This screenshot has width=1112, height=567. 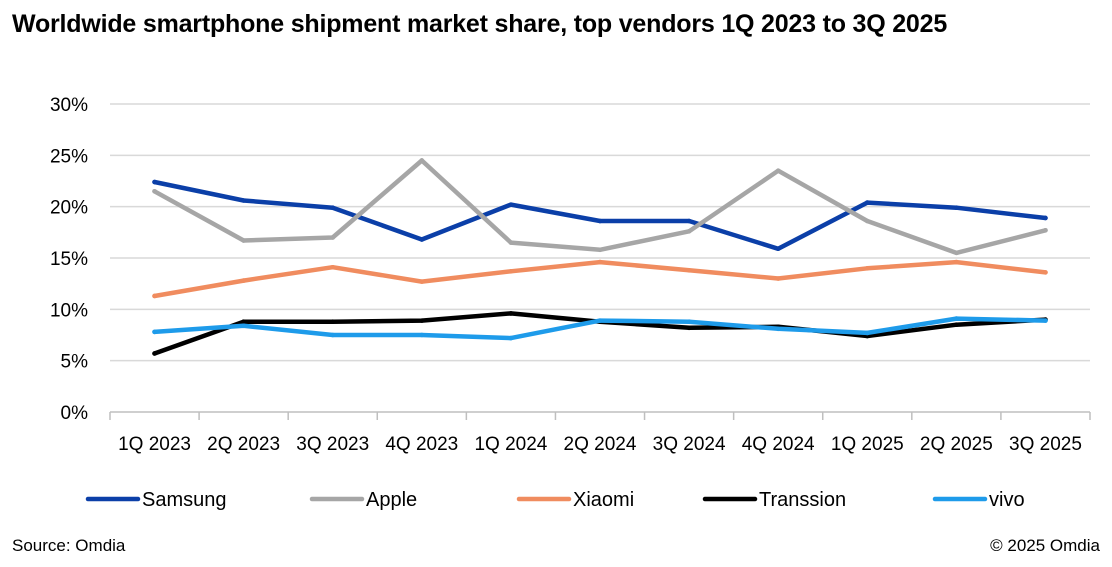 What do you see at coordinates (778, 444) in the screenshot?
I see `x-tick-label: 4Q 2024` at bounding box center [778, 444].